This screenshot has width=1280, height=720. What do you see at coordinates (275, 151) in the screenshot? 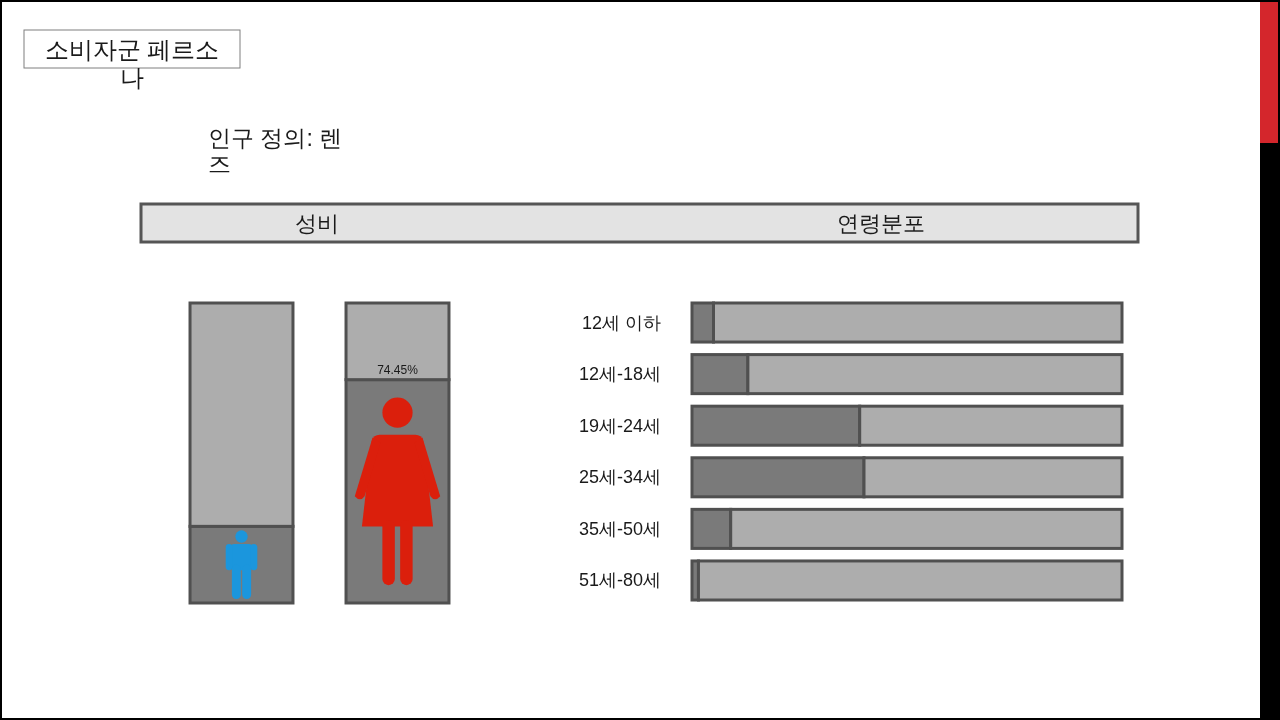
I see `text: 인구 정의: 렌즈` at bounding box center [275, 151].